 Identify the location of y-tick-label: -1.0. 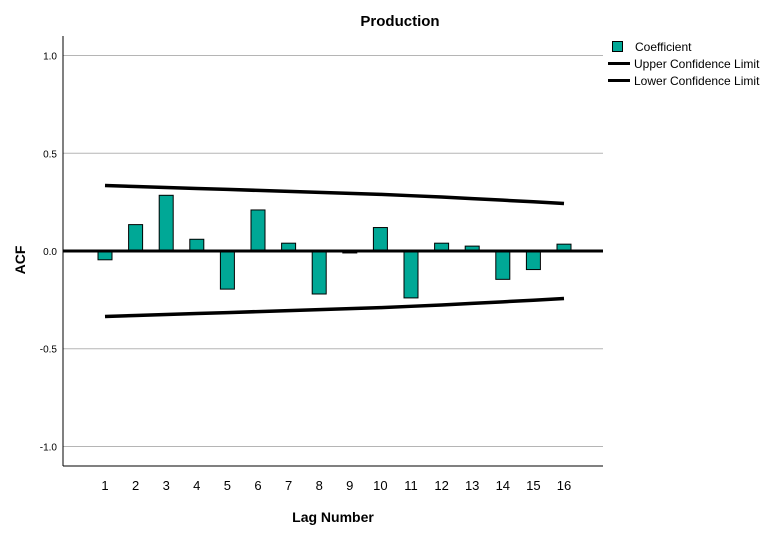
(49, 447).